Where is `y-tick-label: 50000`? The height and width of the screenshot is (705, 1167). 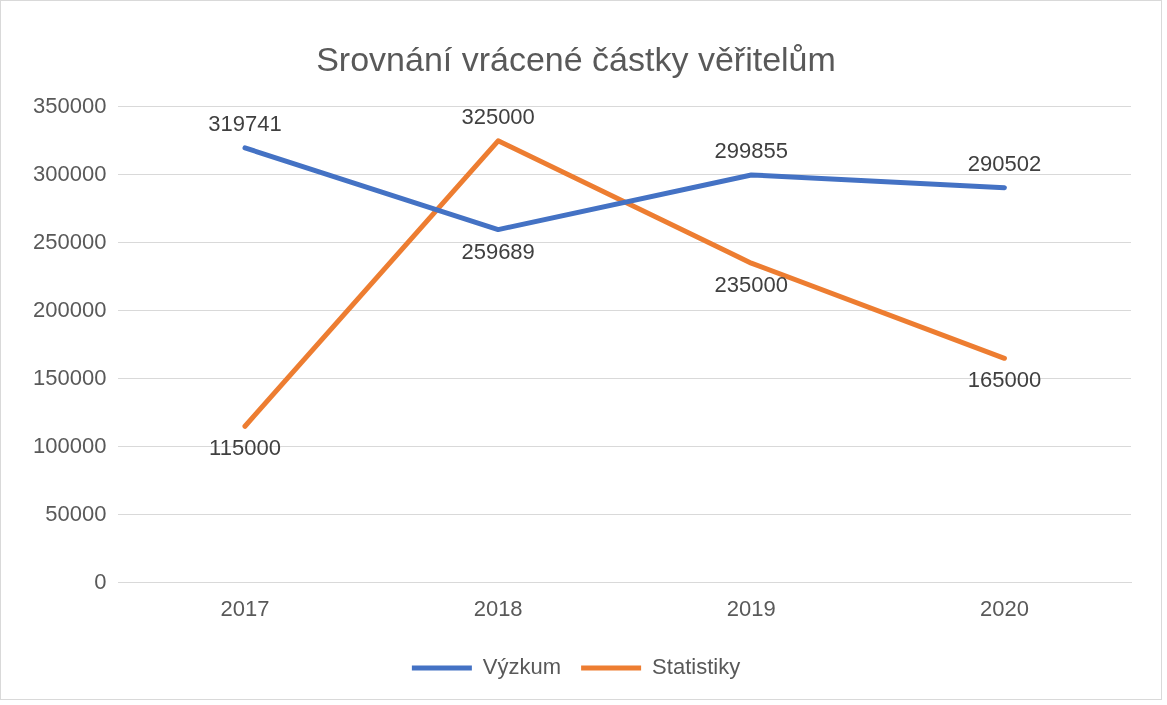
y-tick-label: 50000 is located at coordinates (76, 513).